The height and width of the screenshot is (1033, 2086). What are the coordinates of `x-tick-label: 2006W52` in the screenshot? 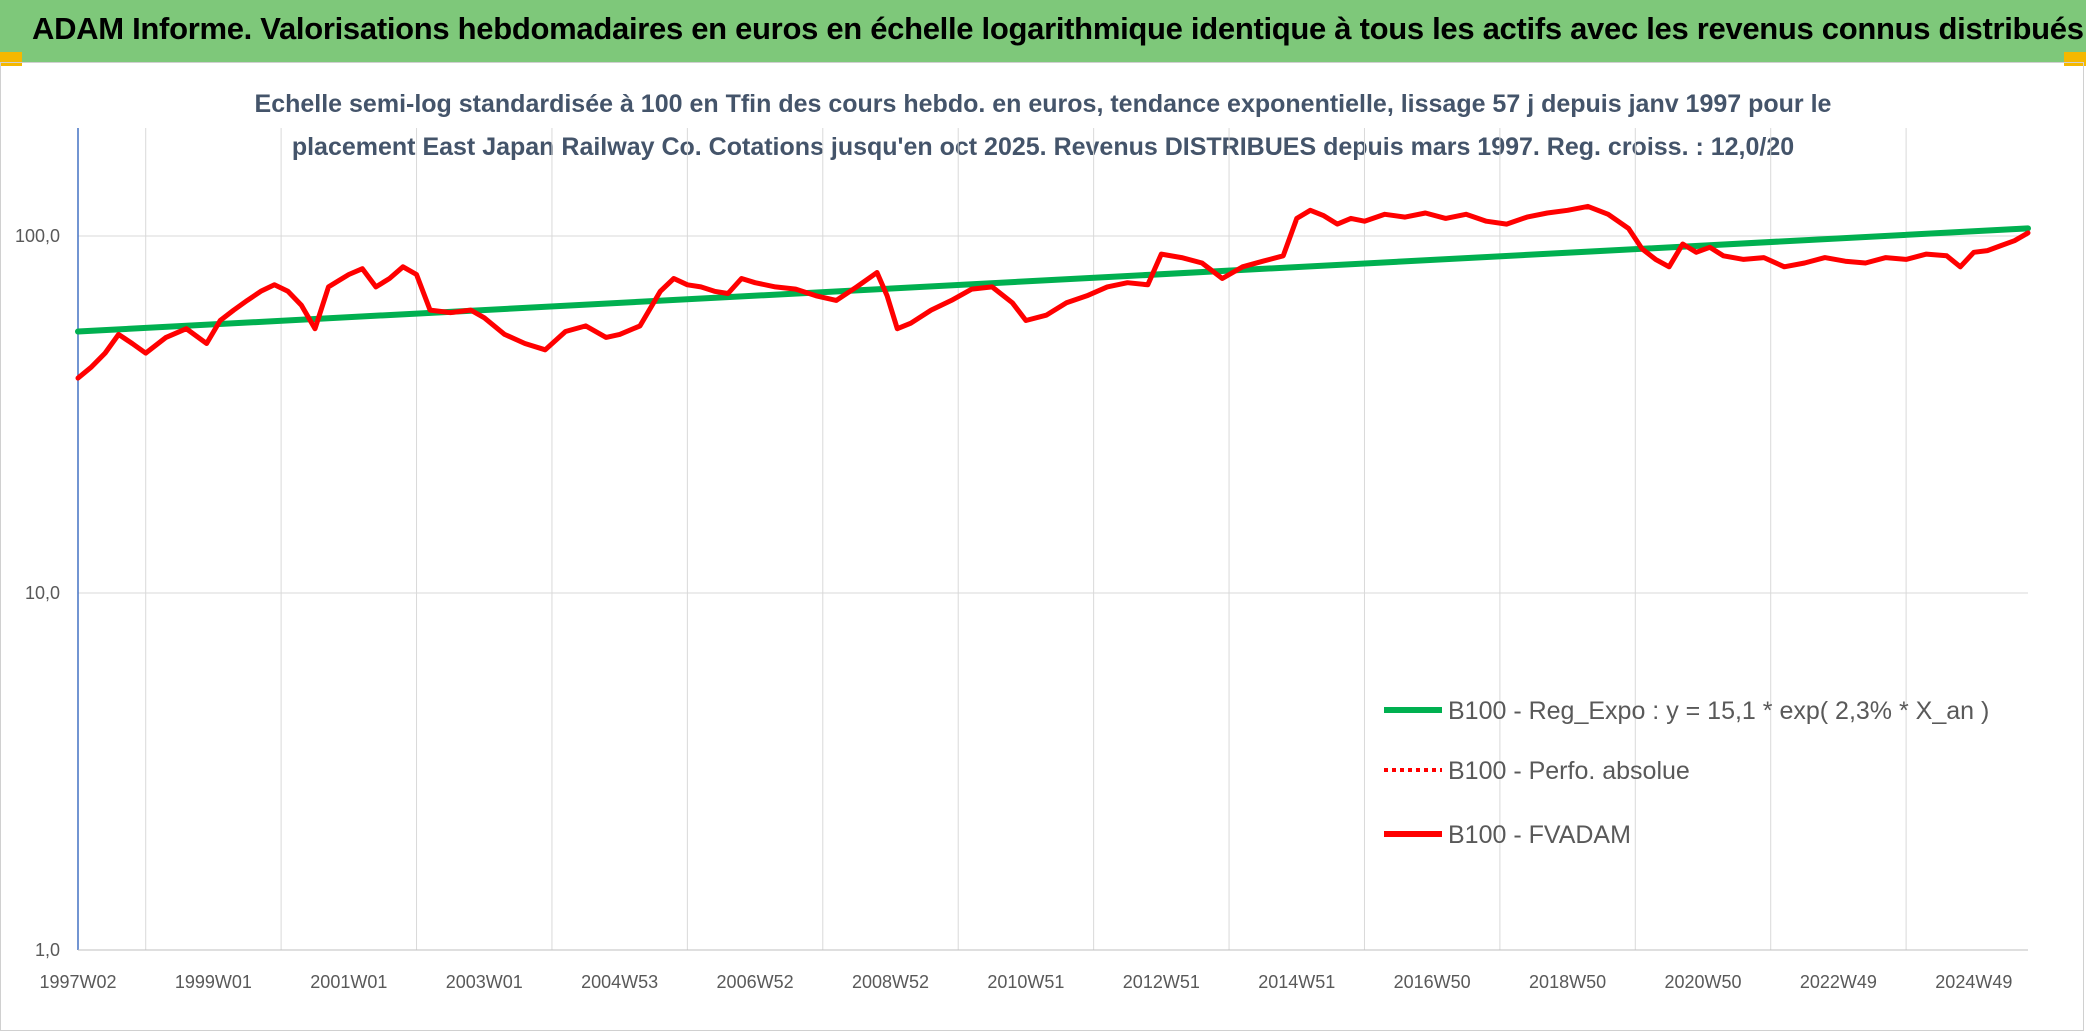 It's located at (755, 982).